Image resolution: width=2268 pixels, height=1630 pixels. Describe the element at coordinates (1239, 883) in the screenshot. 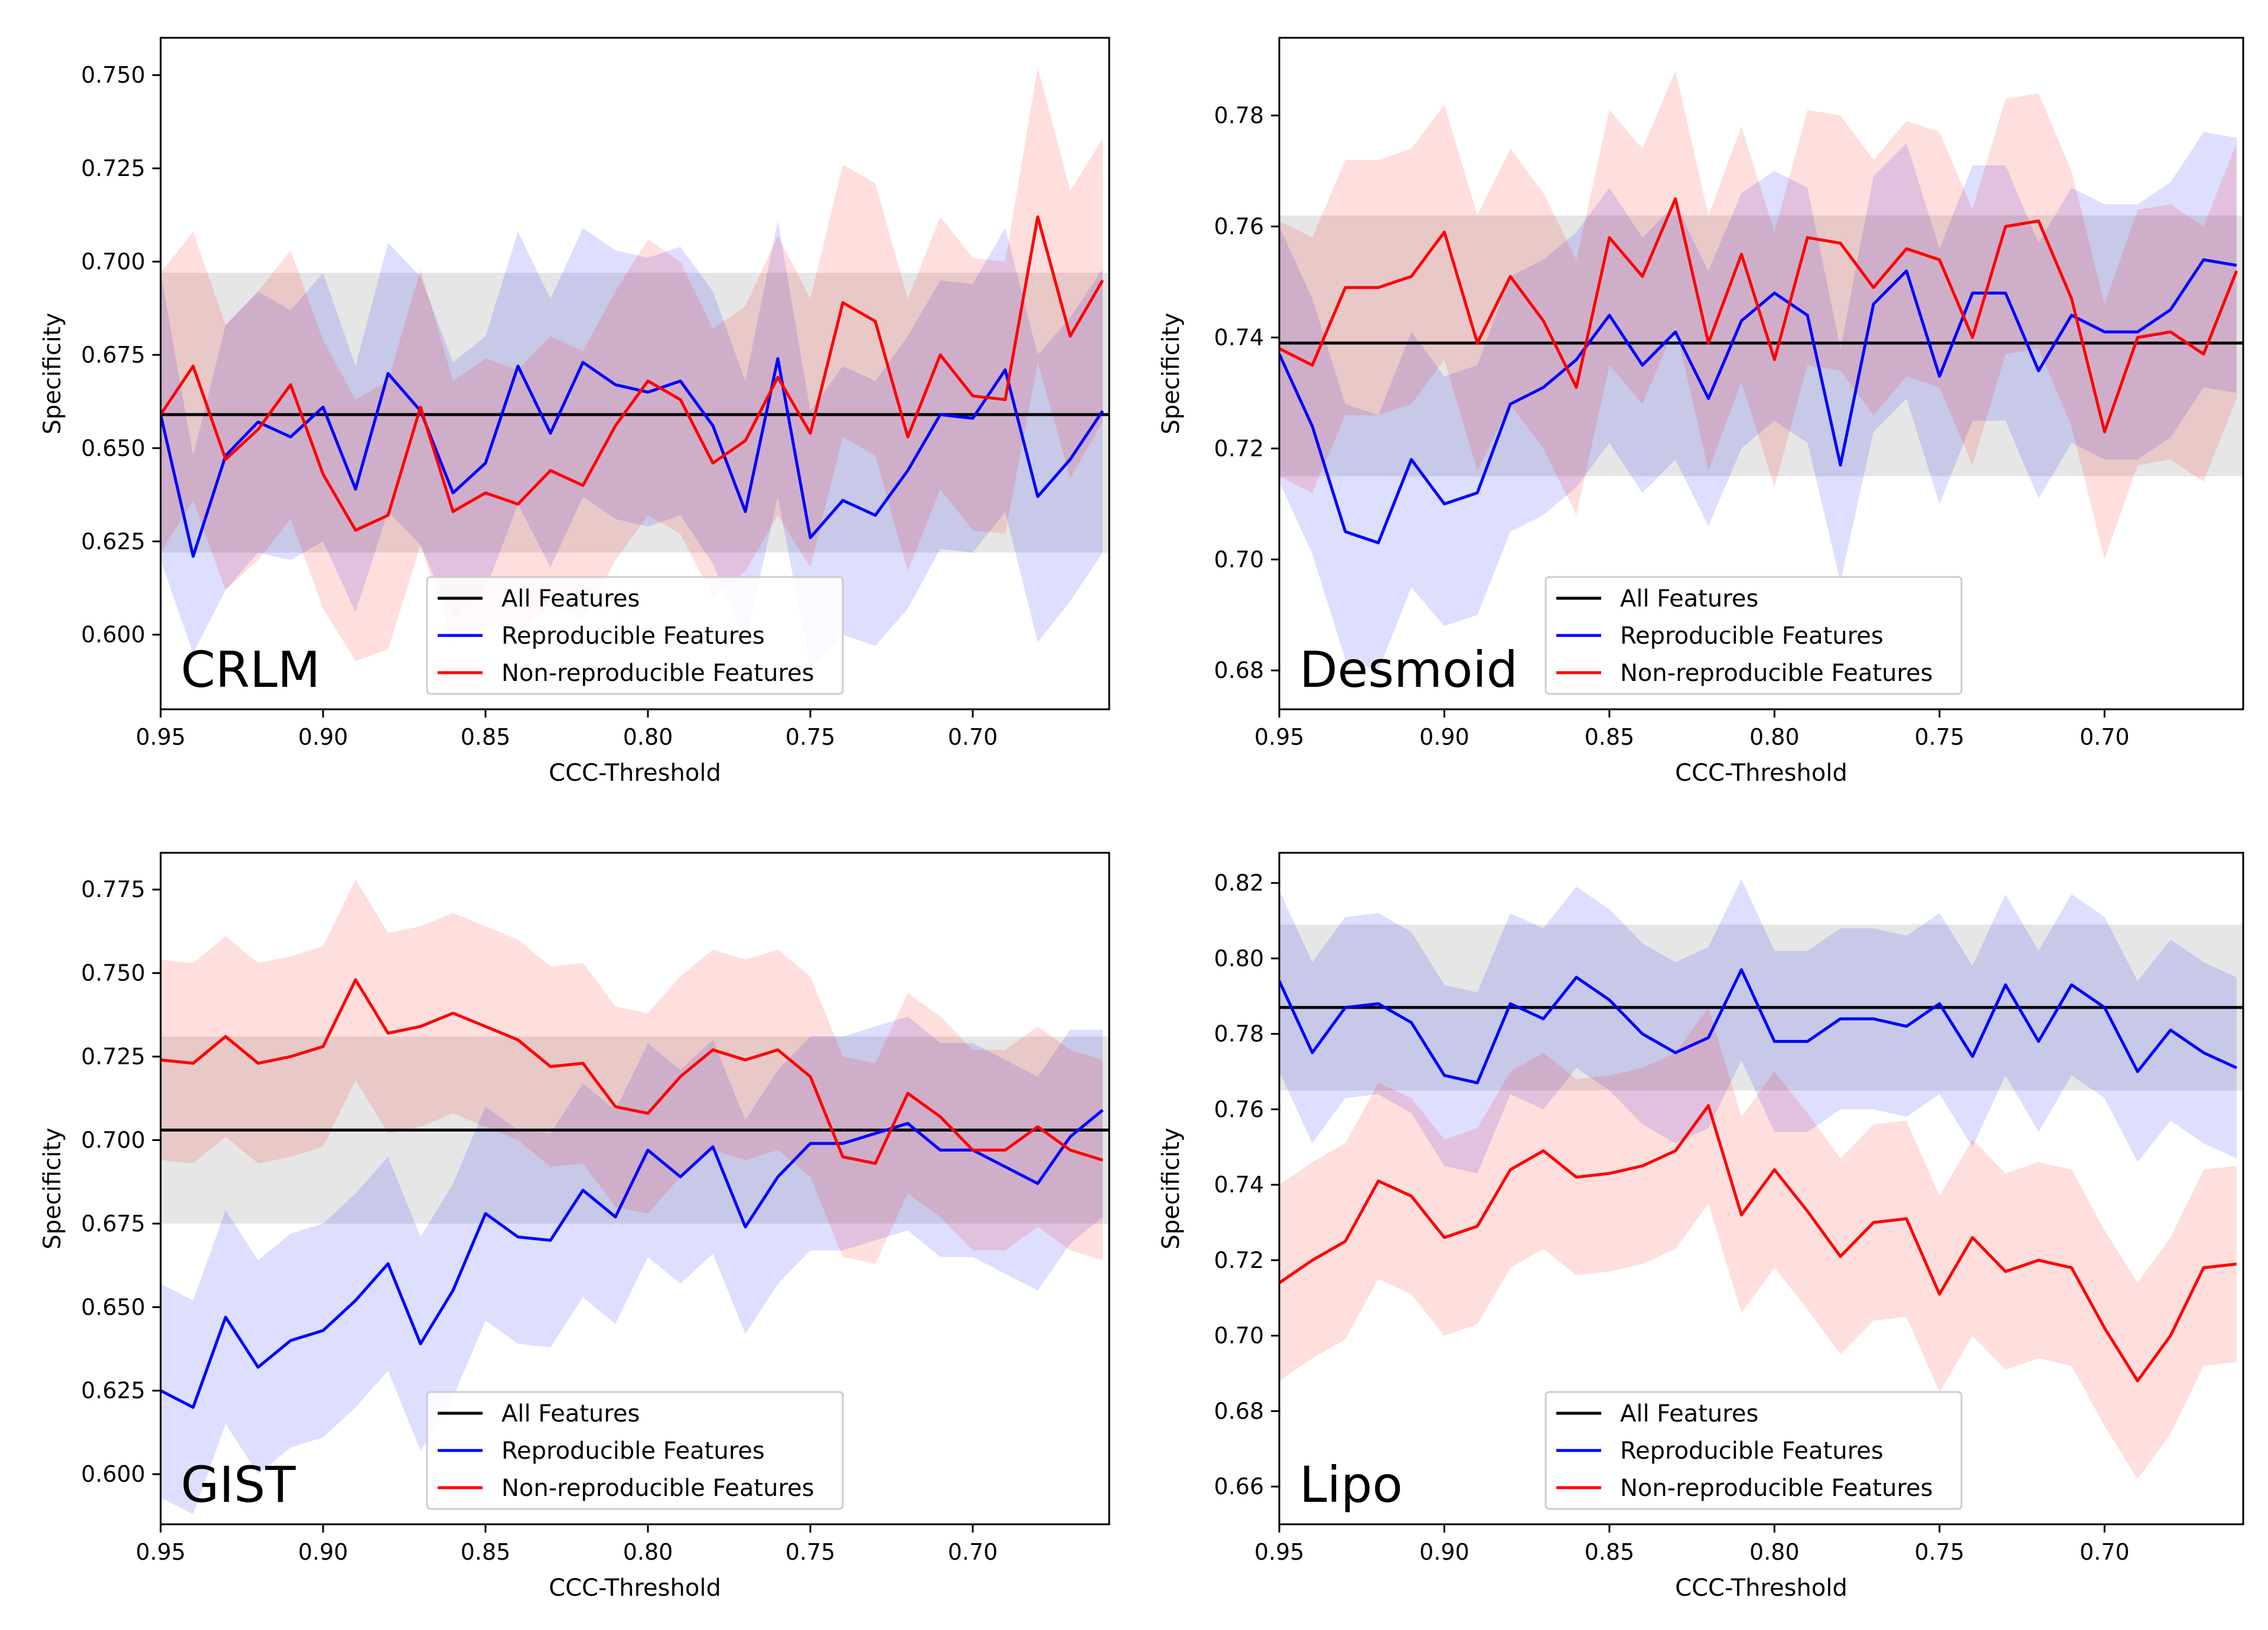

I see `y-tick-label: 0.82` at that location.